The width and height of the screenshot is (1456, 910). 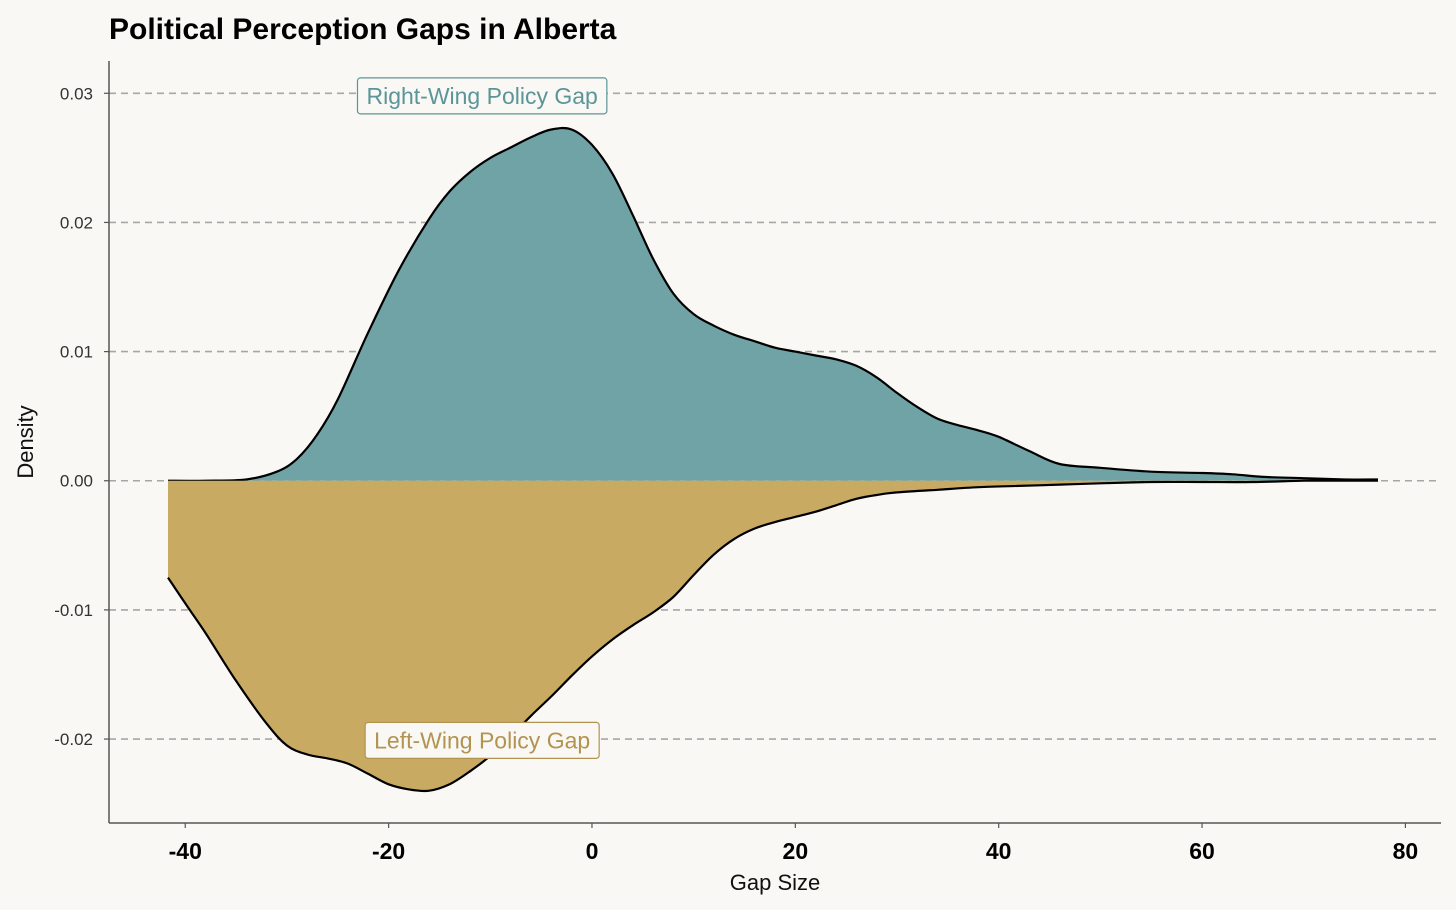 I want to click on y-ticks: -0.02 -0.01 0.00 0.01 0.02 0.03, so click(x=81, y=416).